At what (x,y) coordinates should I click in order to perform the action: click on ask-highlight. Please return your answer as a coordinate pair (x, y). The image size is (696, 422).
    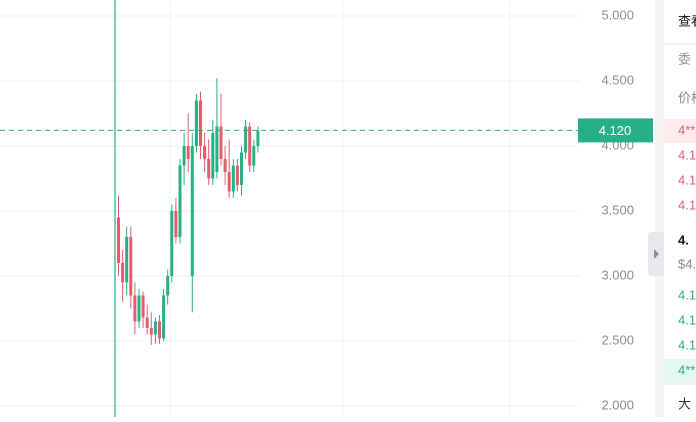
    Looking at the image, I should click on (680, 131).